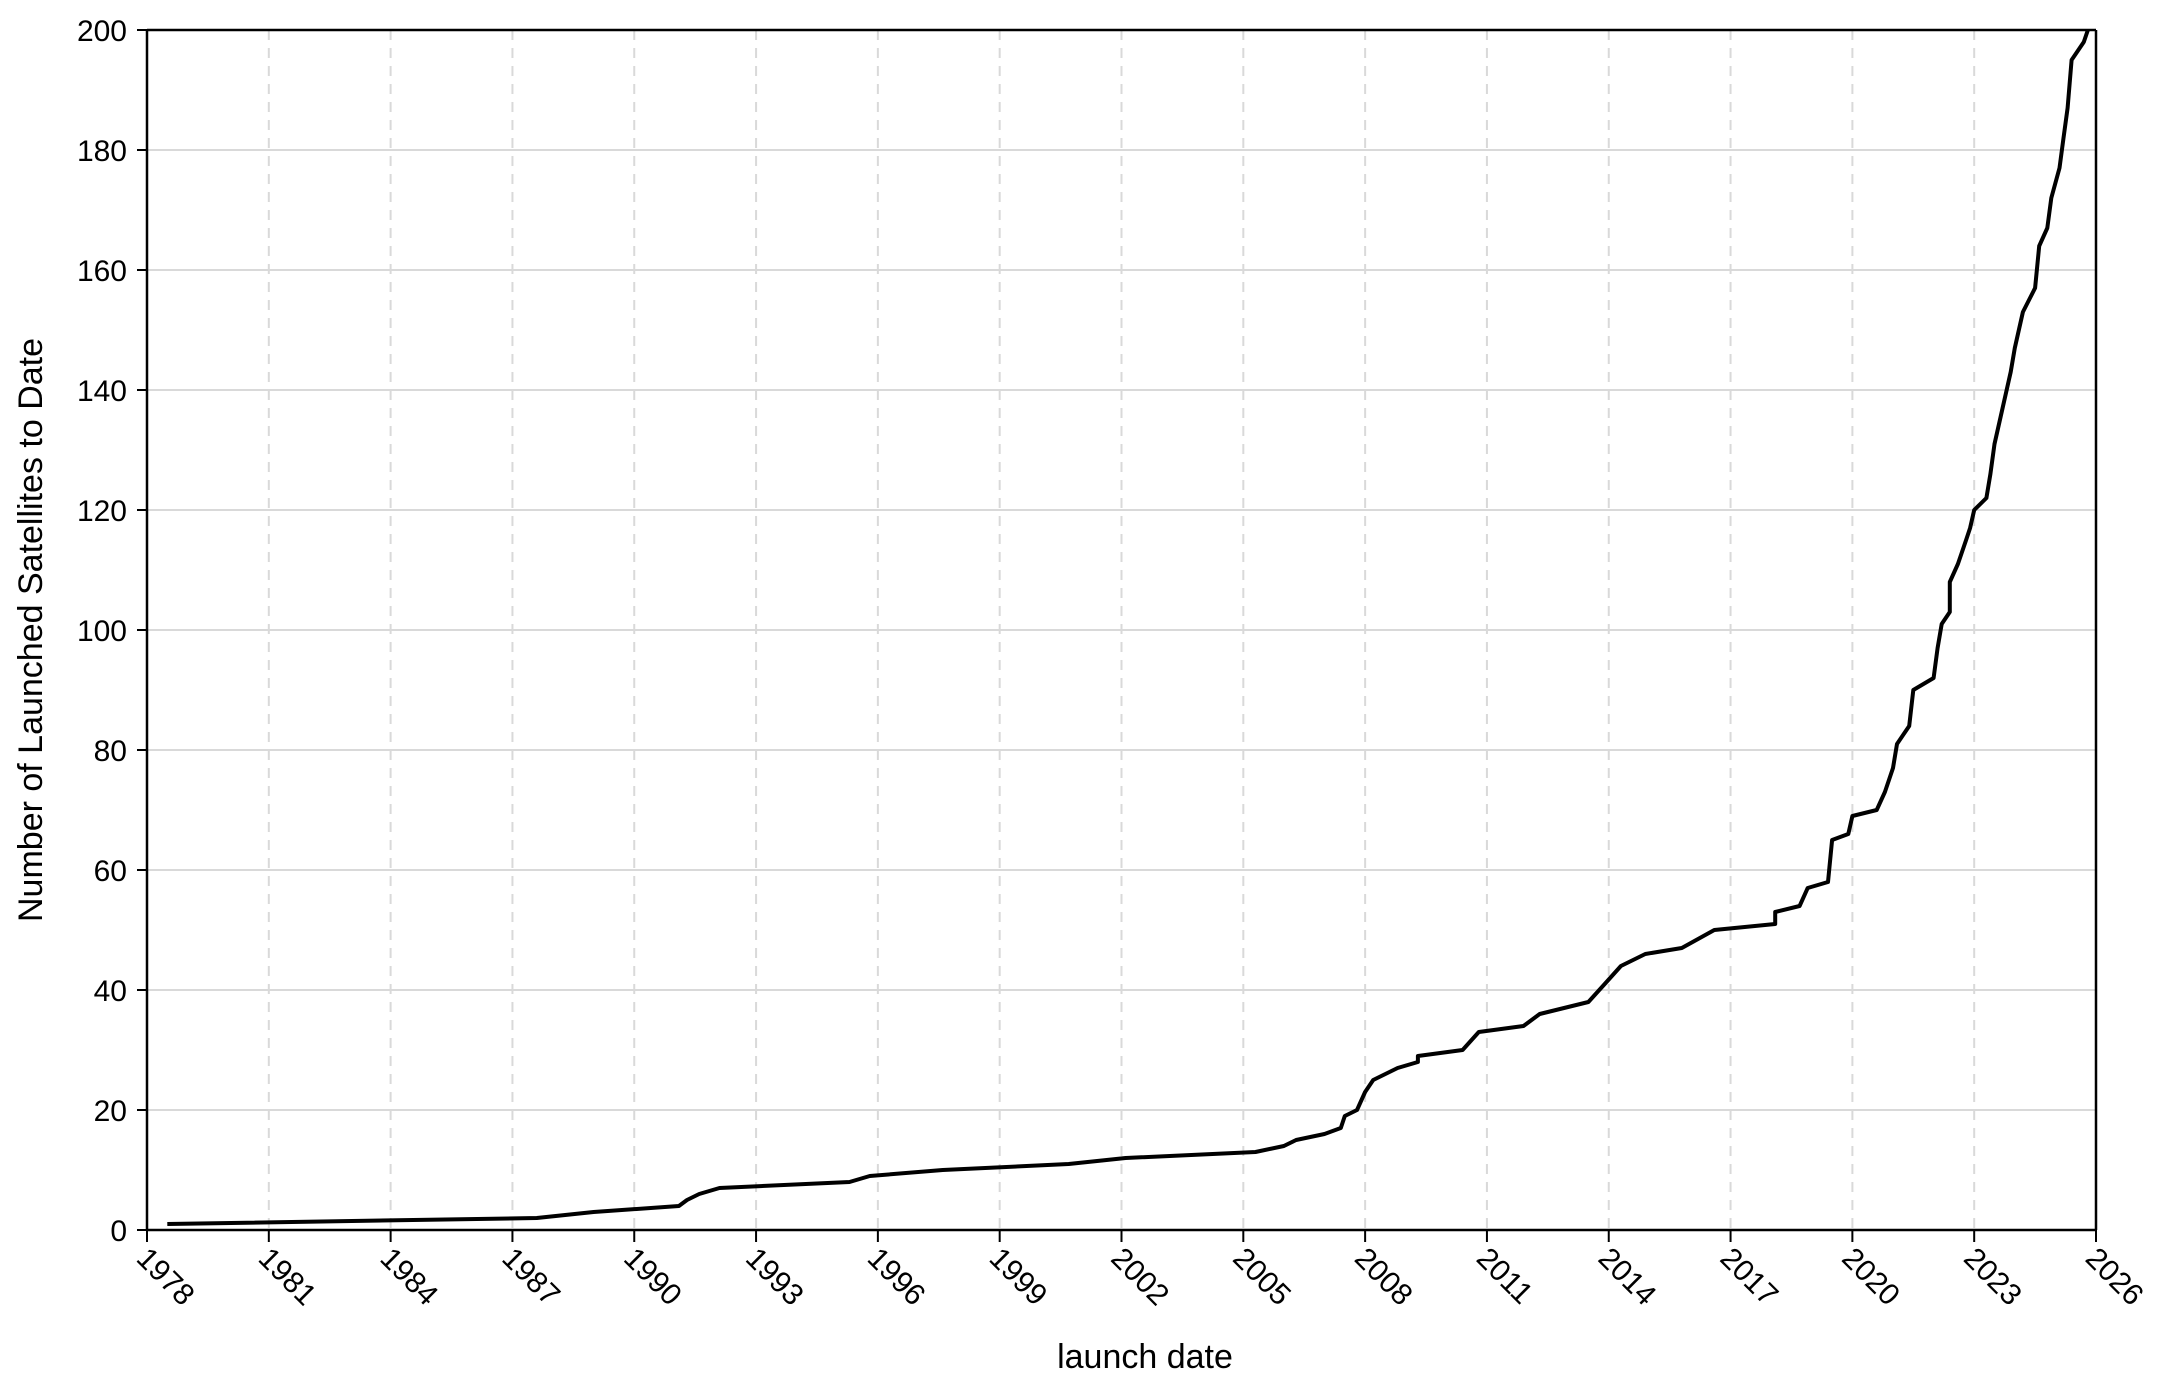  I want to click on x-tick-label: 1981, so click(287, 1277).